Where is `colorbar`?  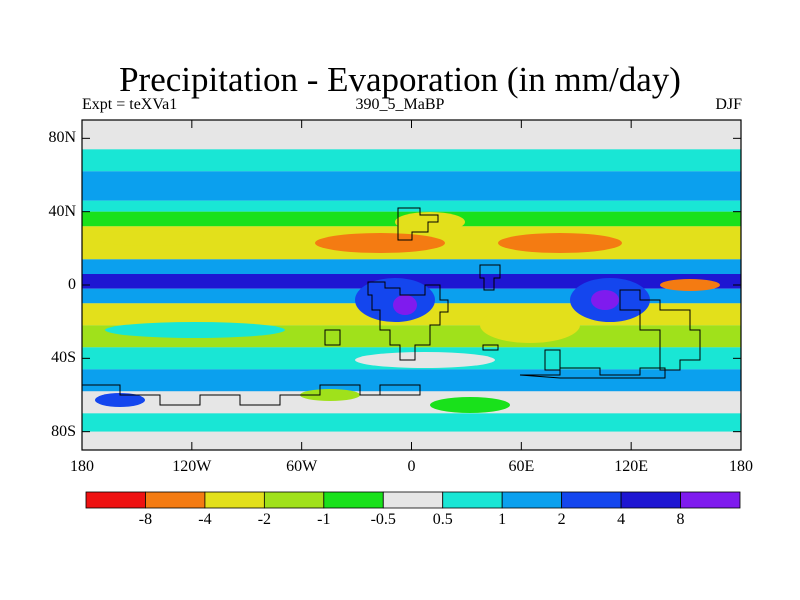 colorbar is located at coordinates (413, 500).